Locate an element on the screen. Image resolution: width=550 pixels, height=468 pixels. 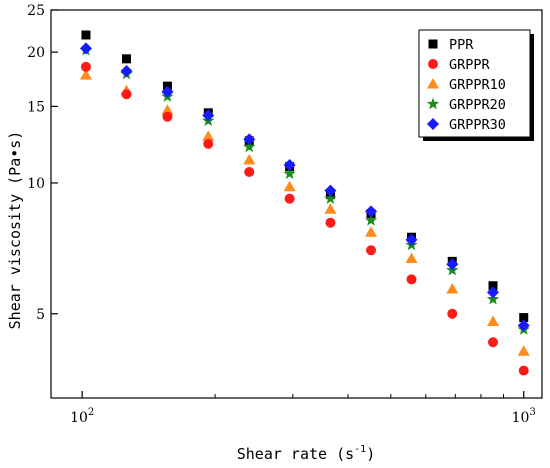
x-axis-title-superscript: -1 is located at coordinates (360, 449).